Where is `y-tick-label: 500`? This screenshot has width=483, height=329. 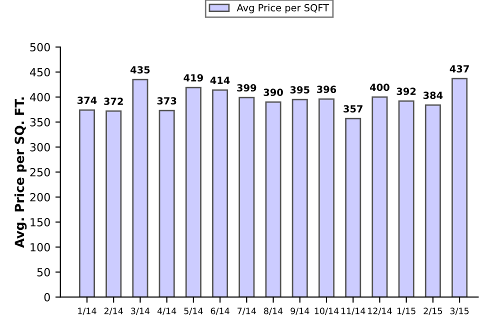
y-tick-label: 500 is located at coordinates (40, 47).